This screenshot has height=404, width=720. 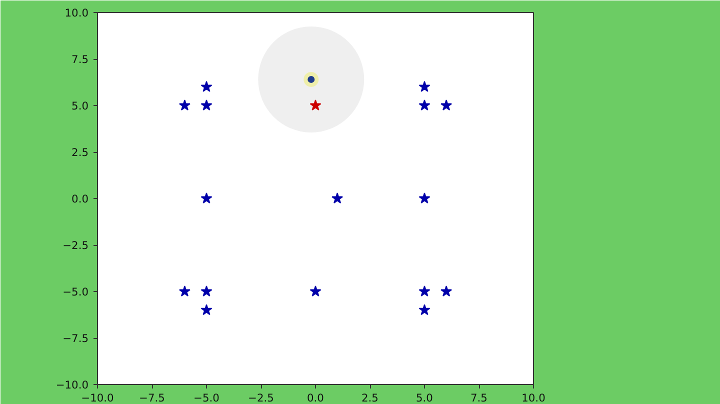 I want to click on y-tick-label: 7.5, so click(x=80, y=59).